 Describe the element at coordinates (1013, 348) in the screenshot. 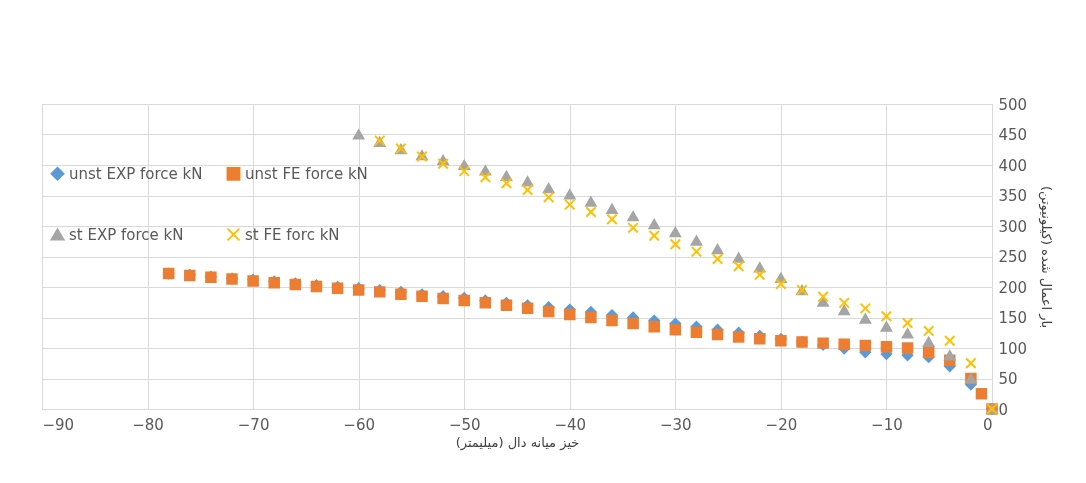

I see `y-tick-label: 100` at that location.